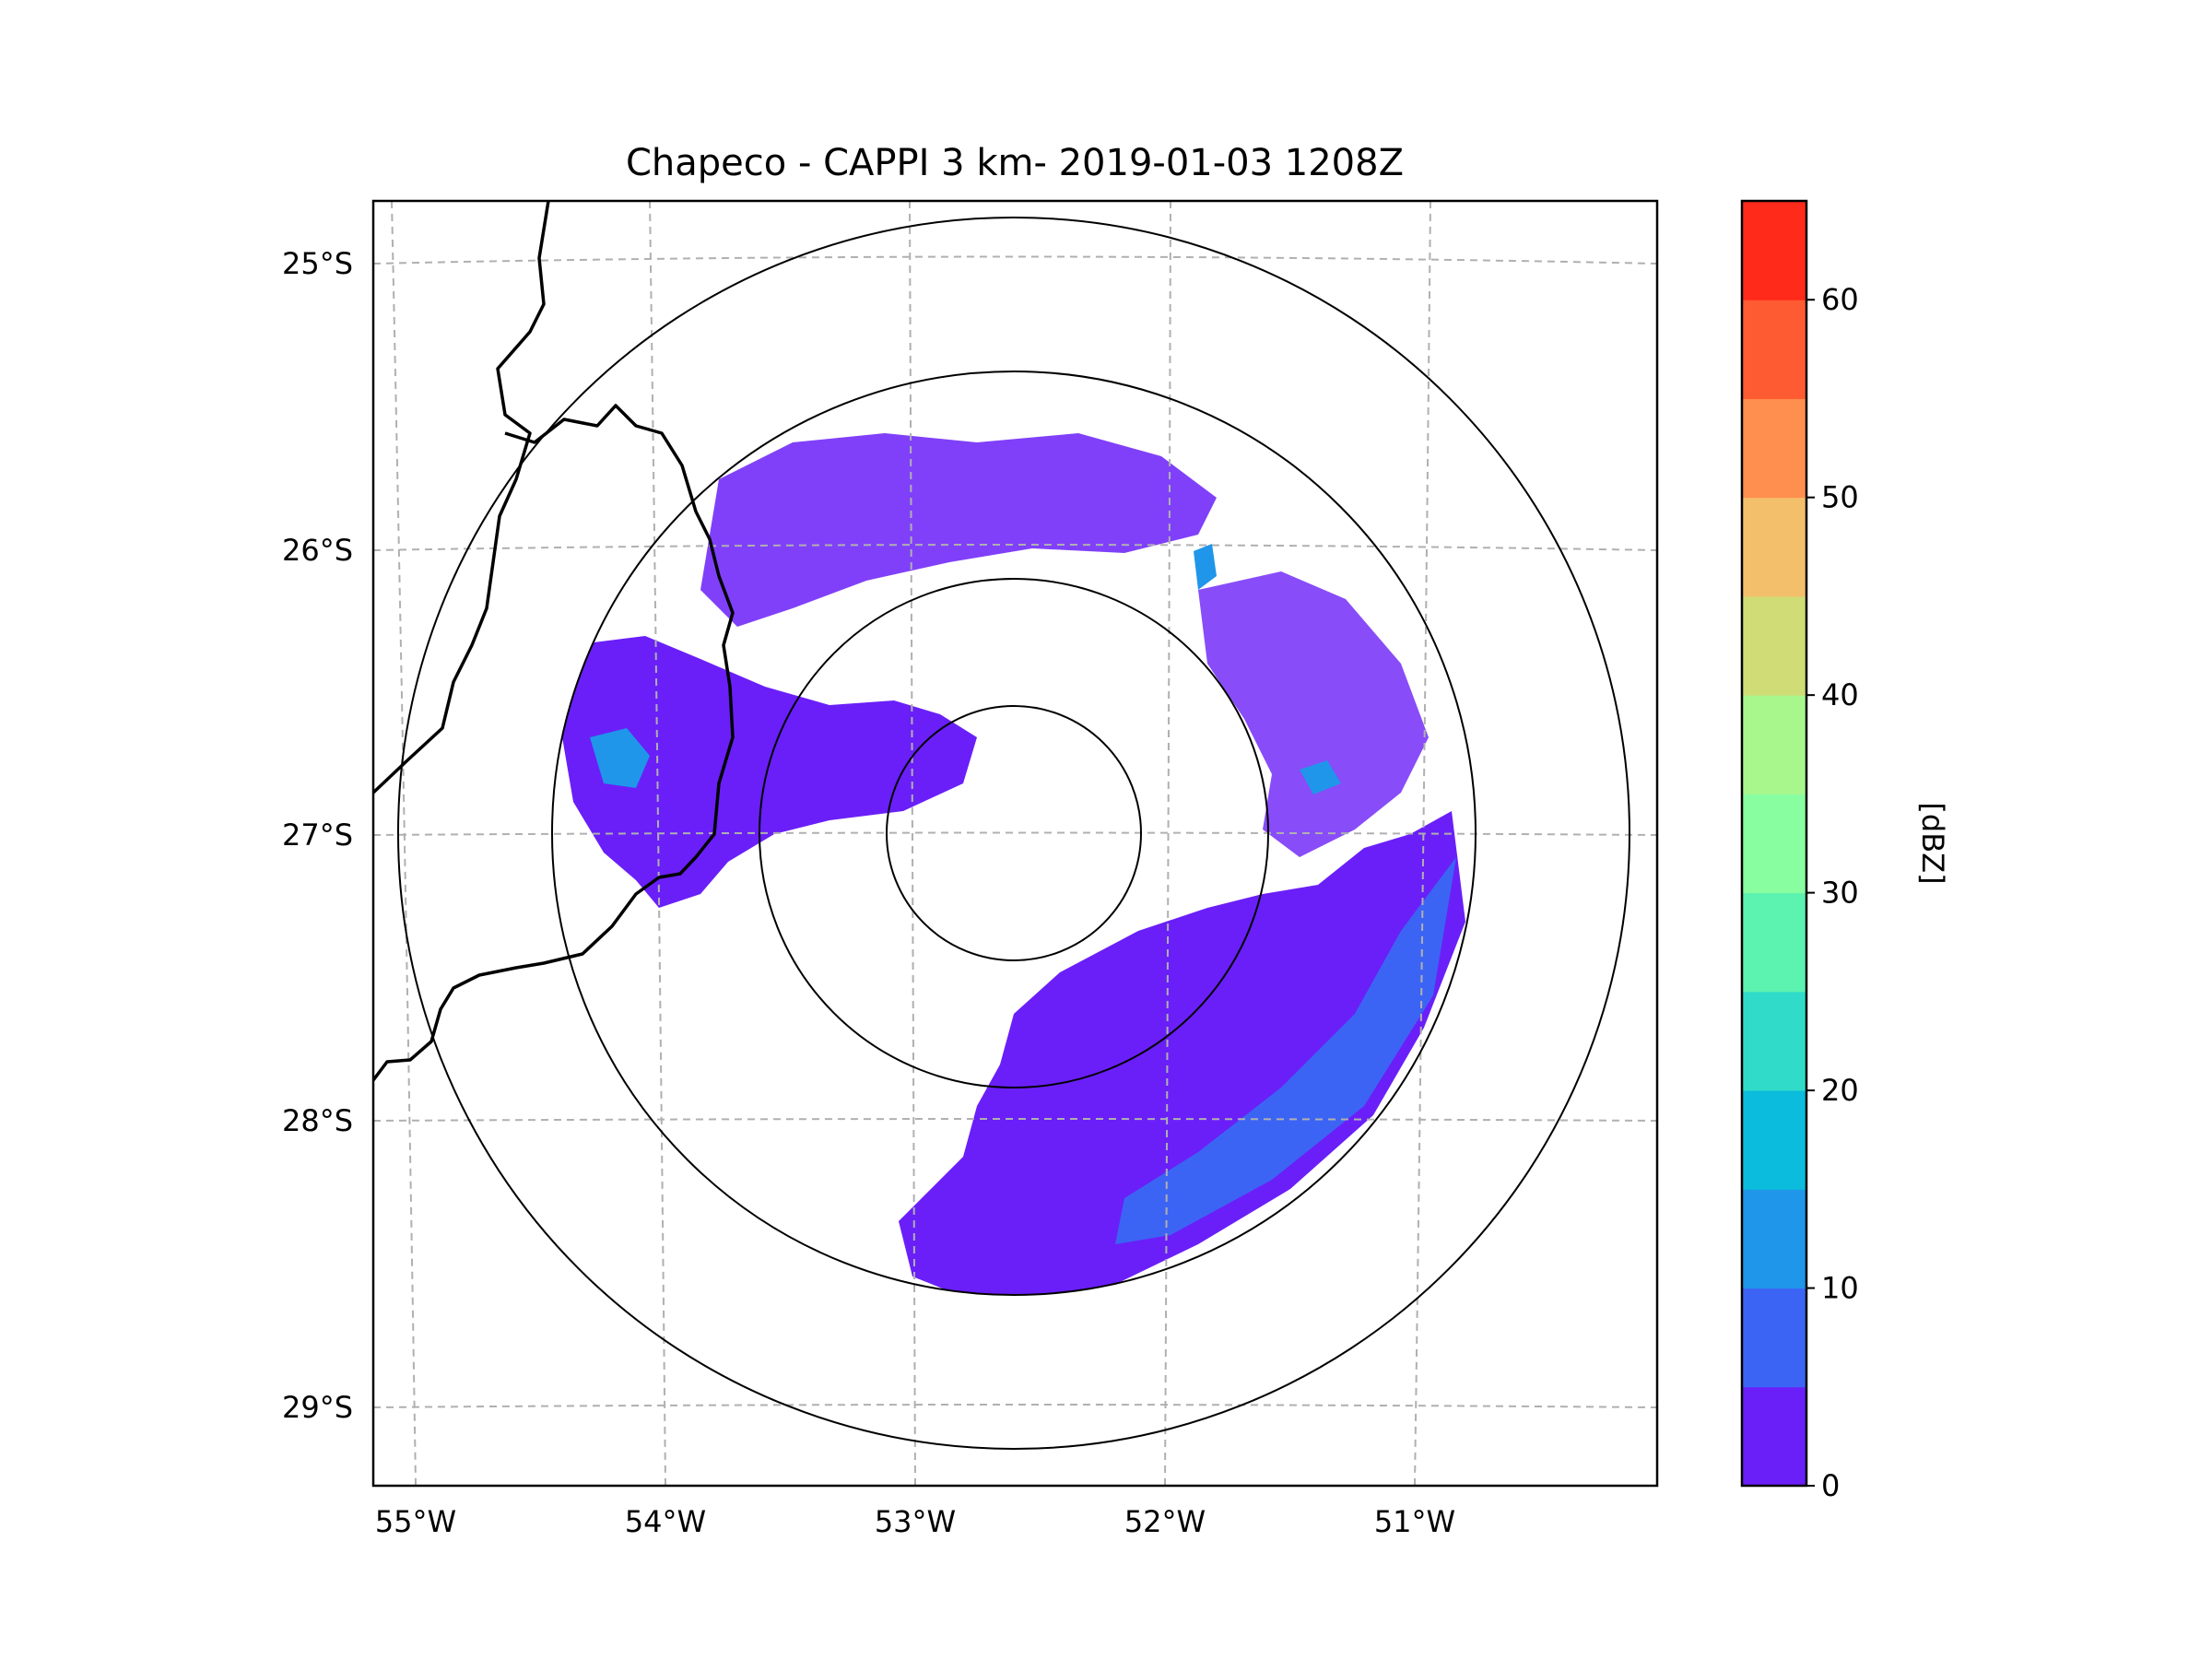  I want to click on range-ring-50km, so click(1014, 833).